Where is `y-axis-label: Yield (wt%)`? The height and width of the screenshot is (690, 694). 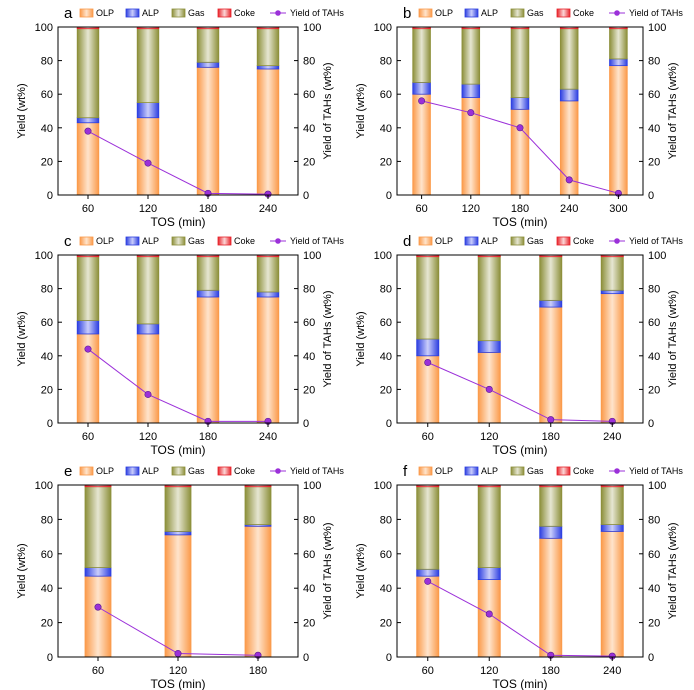 y-axis-label: Yield (wt%) is located at coordinates (22, 338).